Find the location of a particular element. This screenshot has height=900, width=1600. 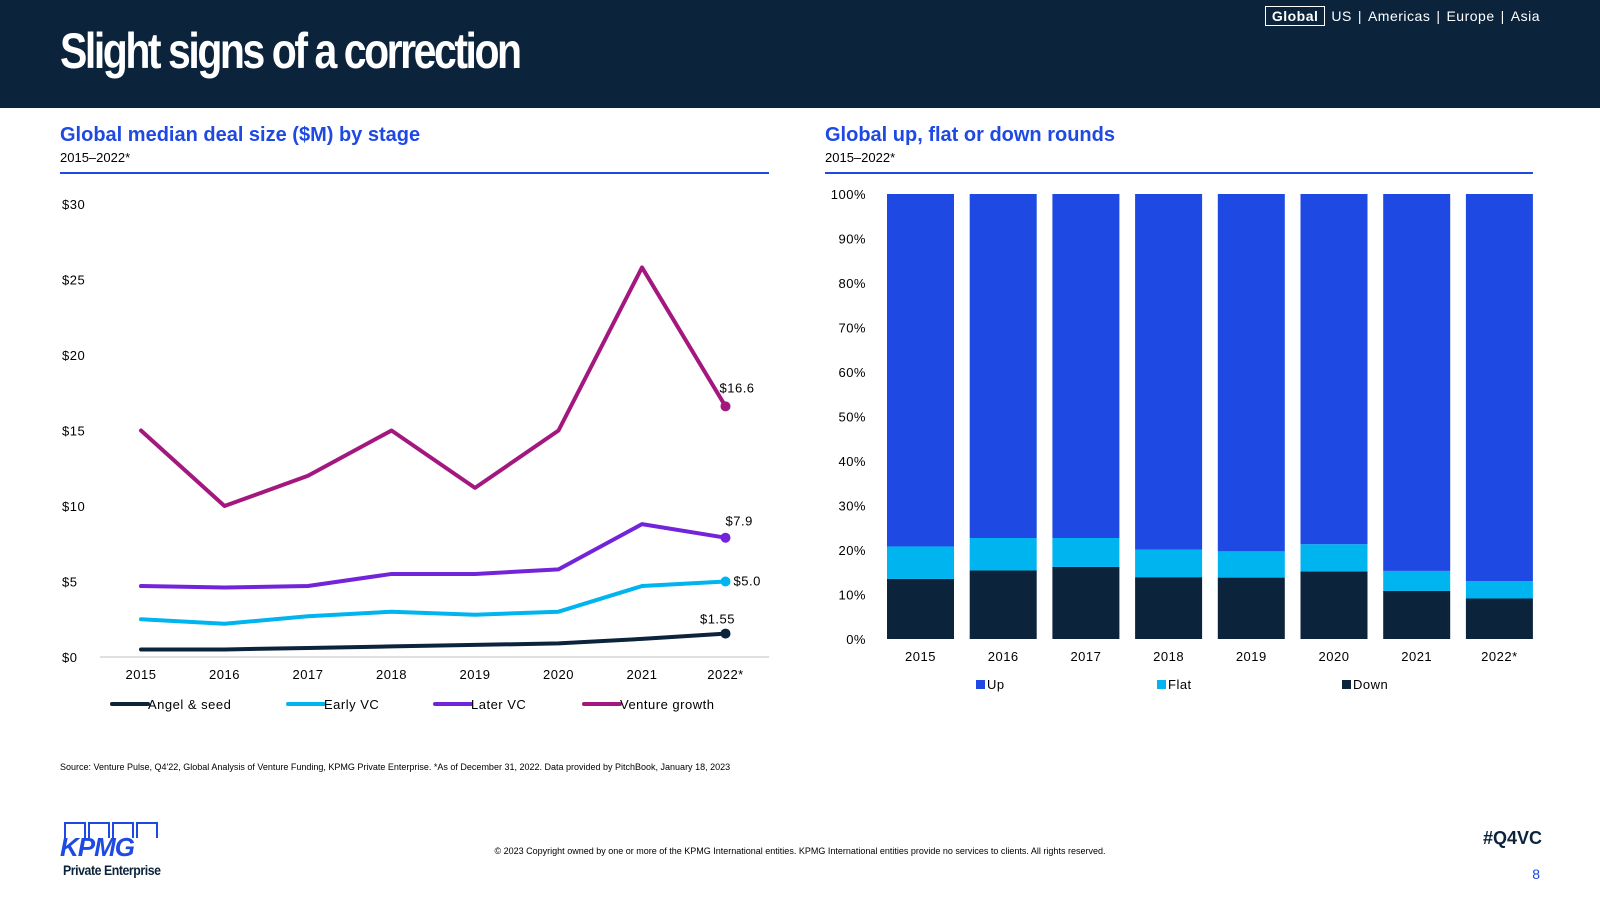

region-tab-global: Global is located at coordinates (1295, 16).